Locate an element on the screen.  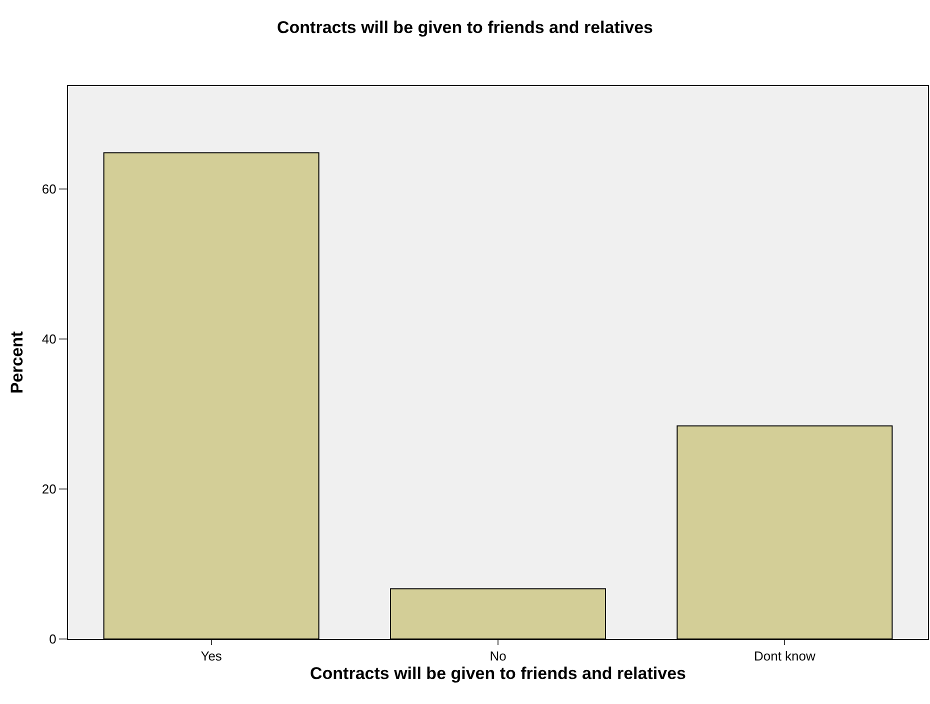
y-tick-label: 20 is located at coordinates (49, 488).